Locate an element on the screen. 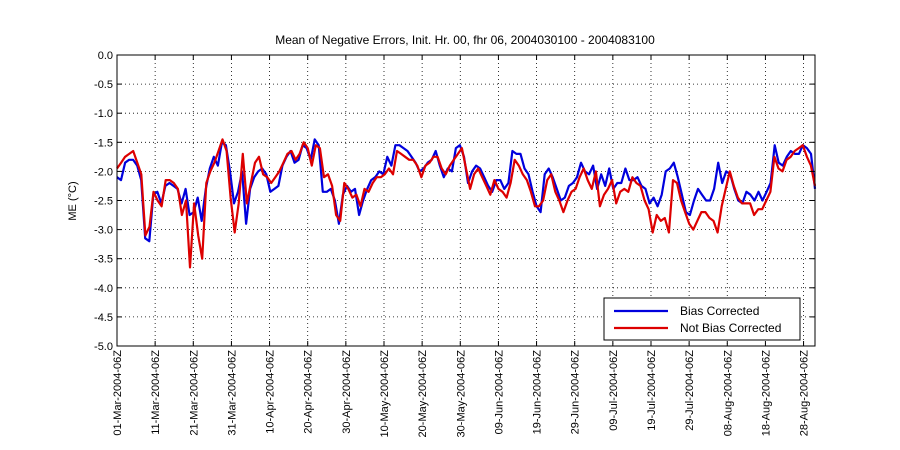 The height and width of the screenshot is (450, 900). x-tick-label: 29-Jul-2004-06Z is located at coordinates (690, 390).